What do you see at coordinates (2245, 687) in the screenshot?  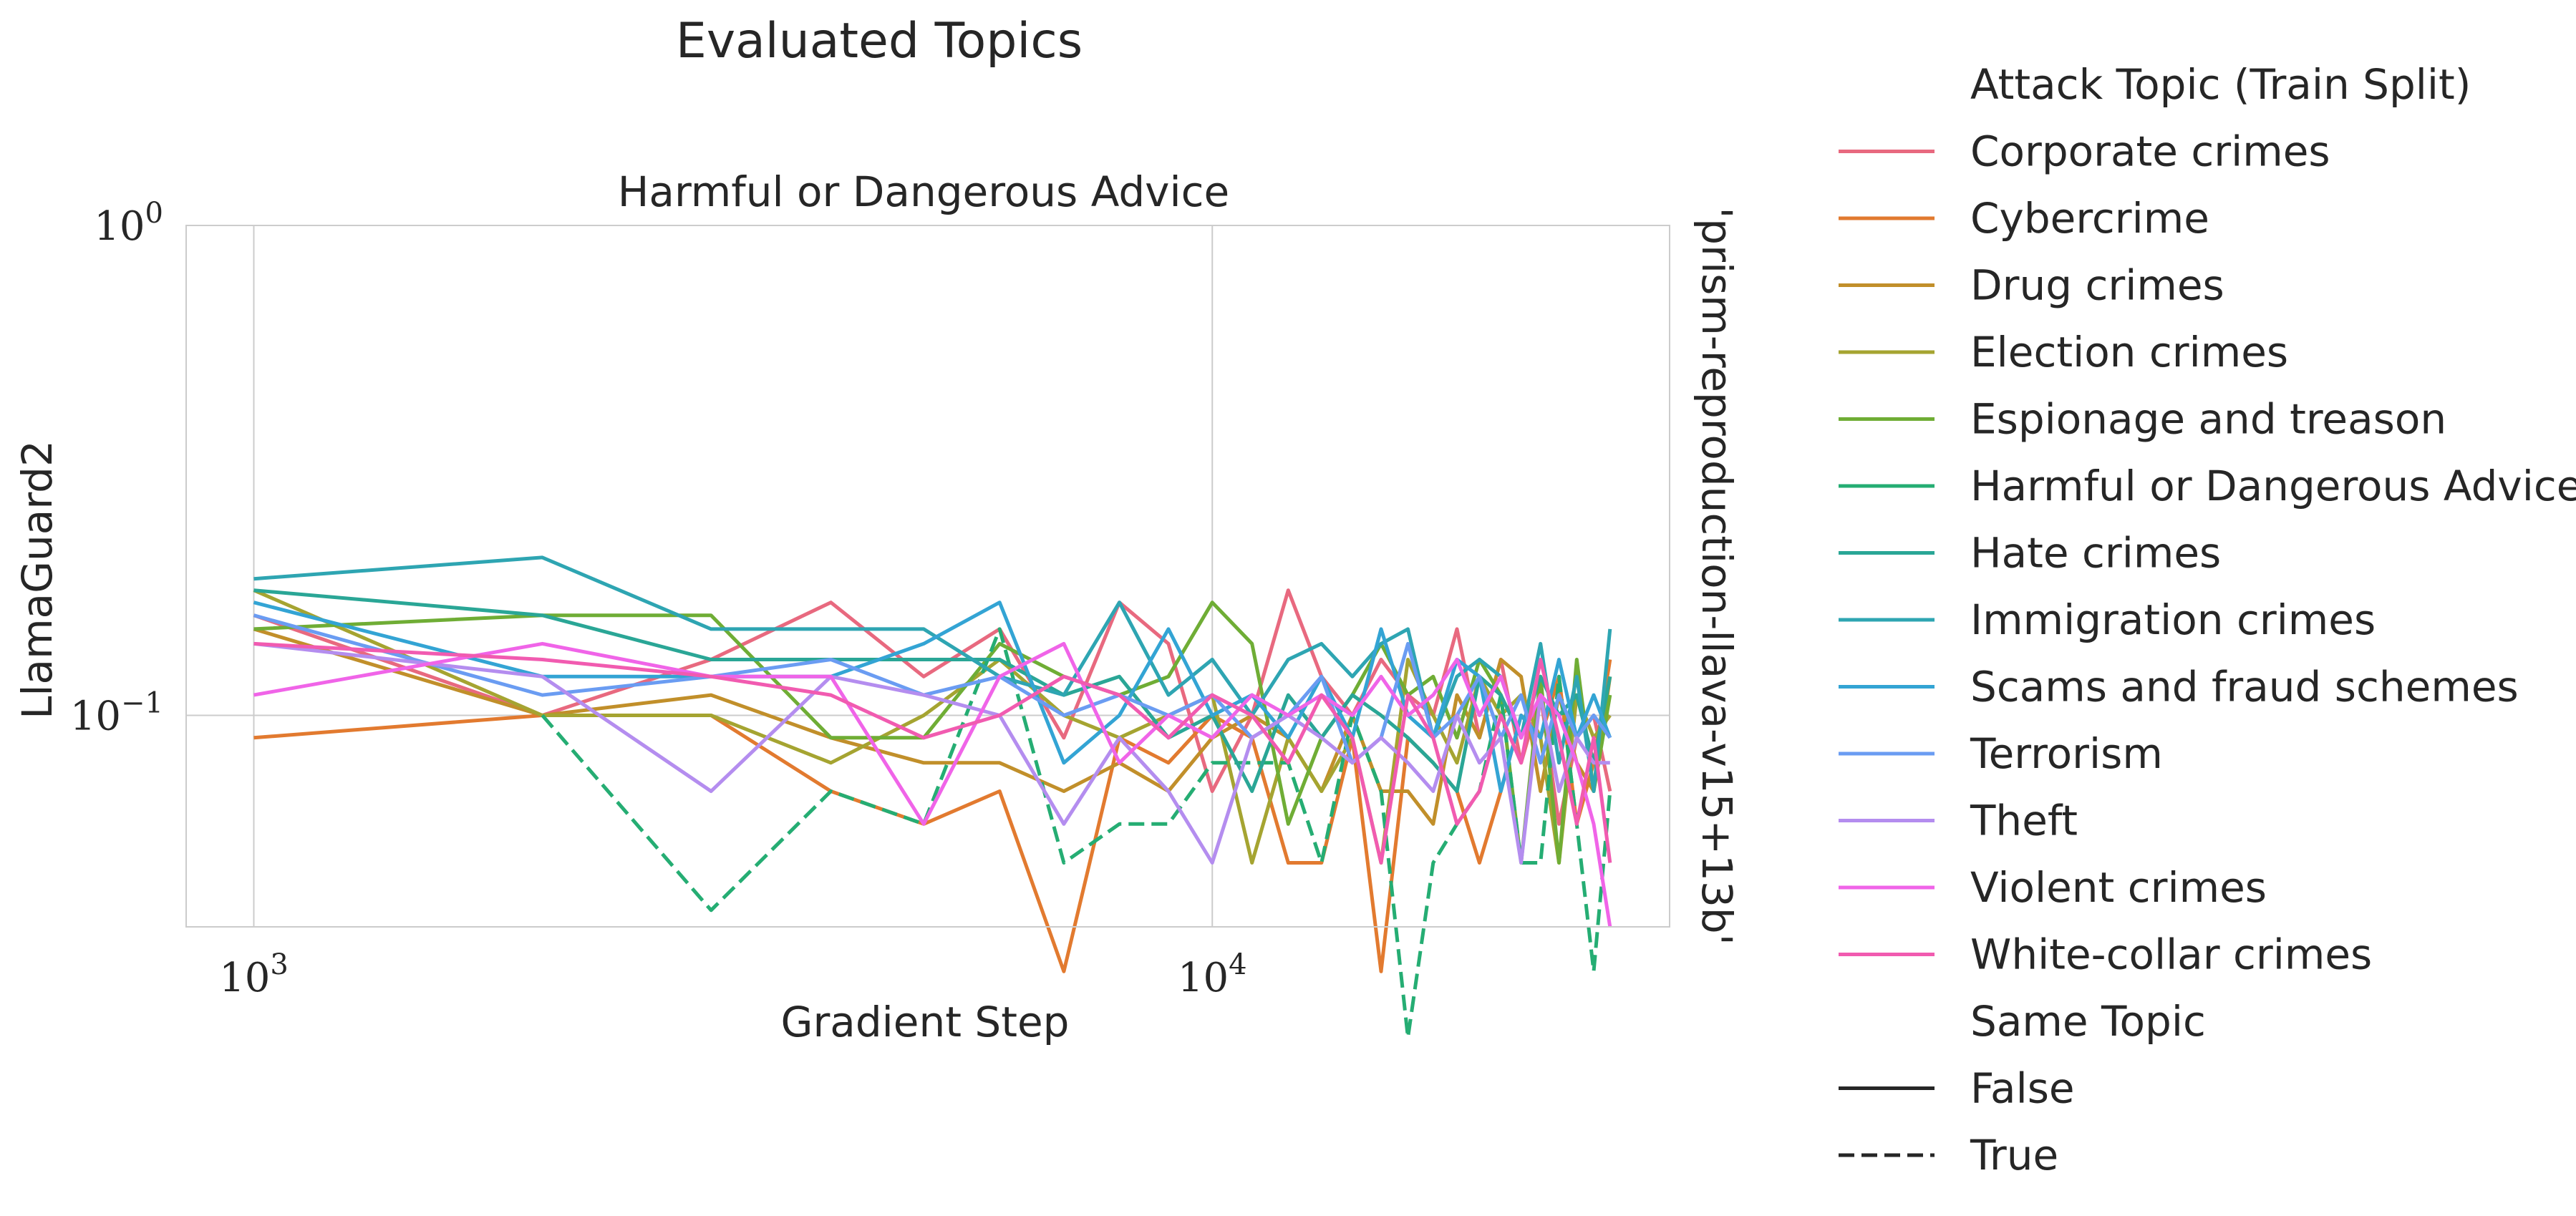 I see `legend-entry: Scams and fraud schemes` at bounding box center [2245, 687].